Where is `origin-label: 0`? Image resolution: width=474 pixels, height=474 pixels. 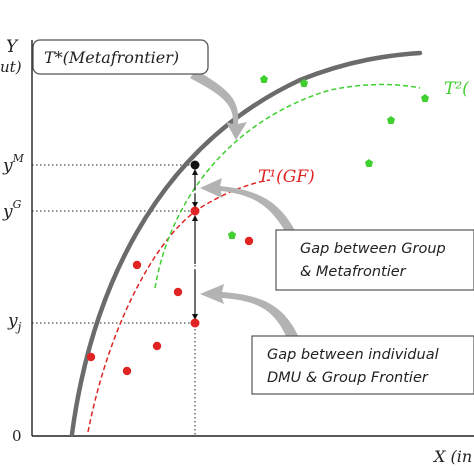 origin-label: 0 is located at coordinates (17, 436).